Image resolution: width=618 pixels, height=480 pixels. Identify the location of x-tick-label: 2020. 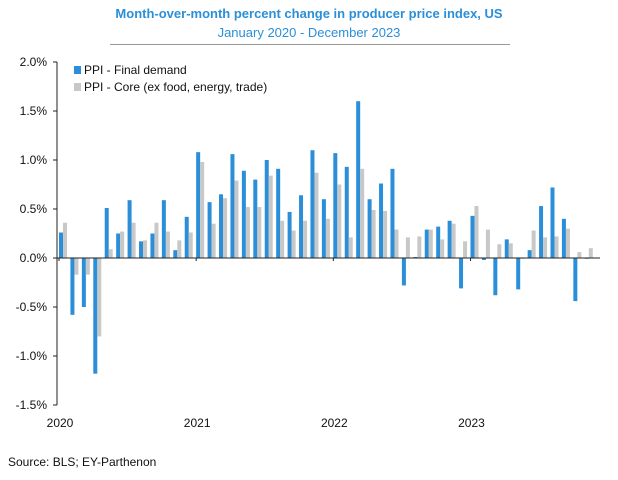
(60, 423).